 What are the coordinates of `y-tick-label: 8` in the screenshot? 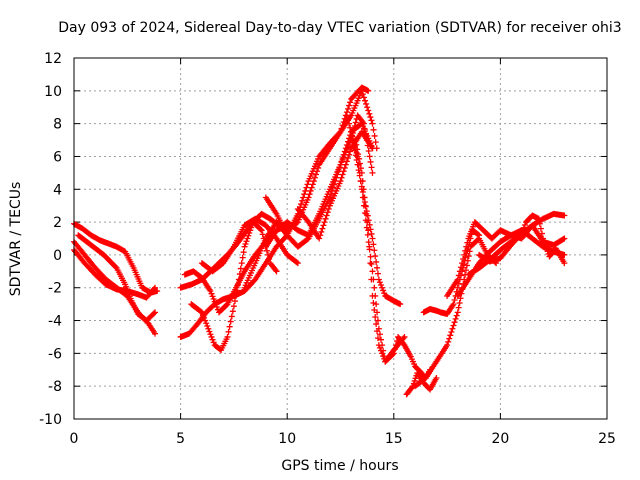 It's located at (57, 125).